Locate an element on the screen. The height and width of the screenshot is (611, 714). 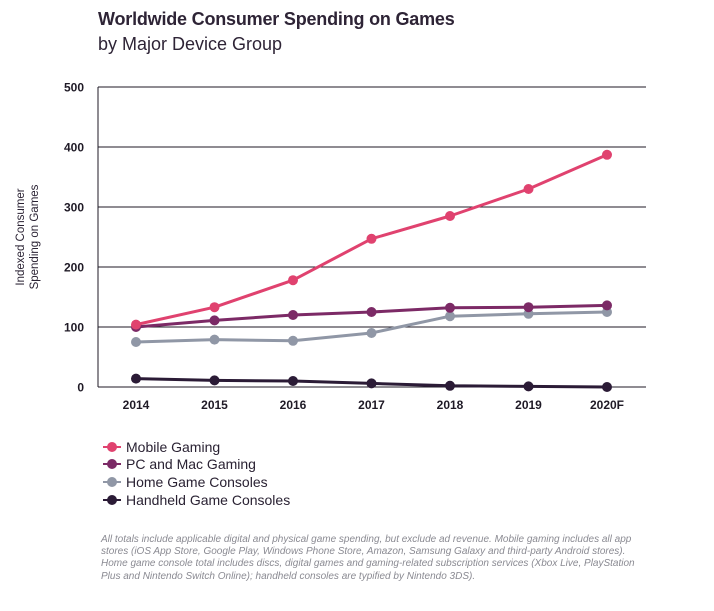
y-axis-label: Indexed Consumer is located at coordinates (21, 236).